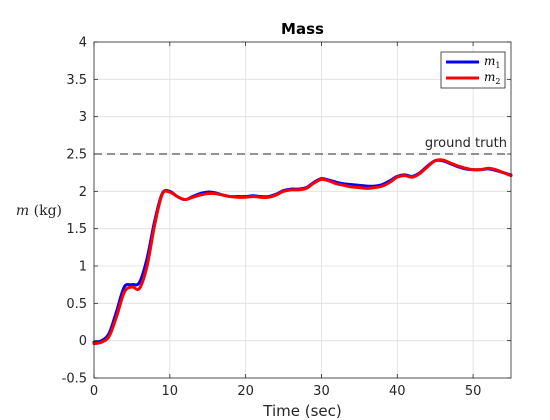 The width and height of the screenshot is (550, 420). Describe the element at coordinates (74, 379) in the screenshot. I see `y-tick-label: -0.5` at that location.